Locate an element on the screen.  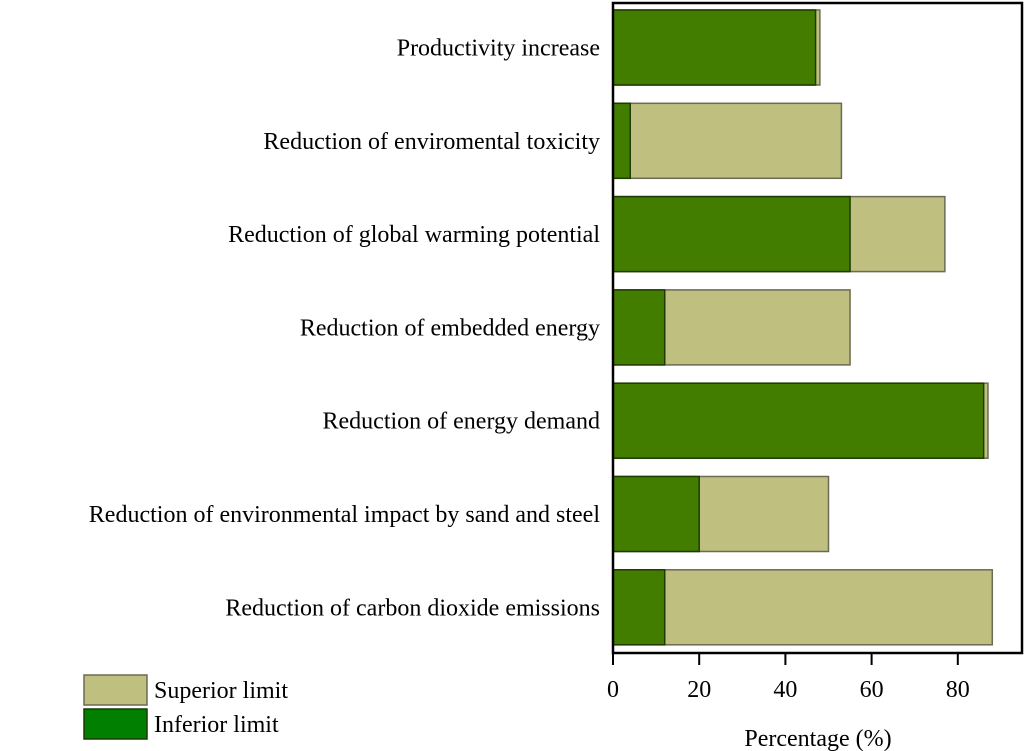
category-label: Reduction of embedded energy is located at coordinates (450, 328).